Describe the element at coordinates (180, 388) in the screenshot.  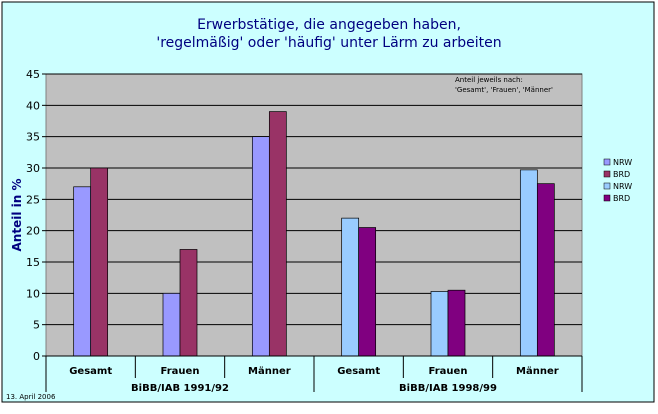
I see `x-group-label: BiBB/IAB 1991/92` at that location.